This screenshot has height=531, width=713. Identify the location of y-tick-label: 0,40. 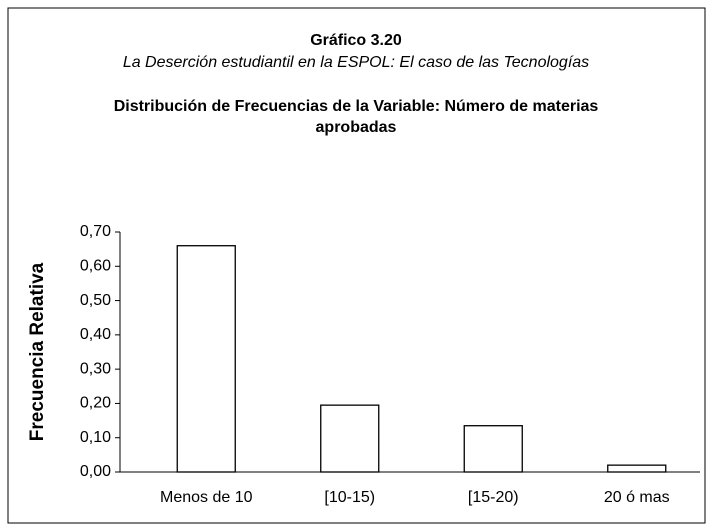
(95, 334).